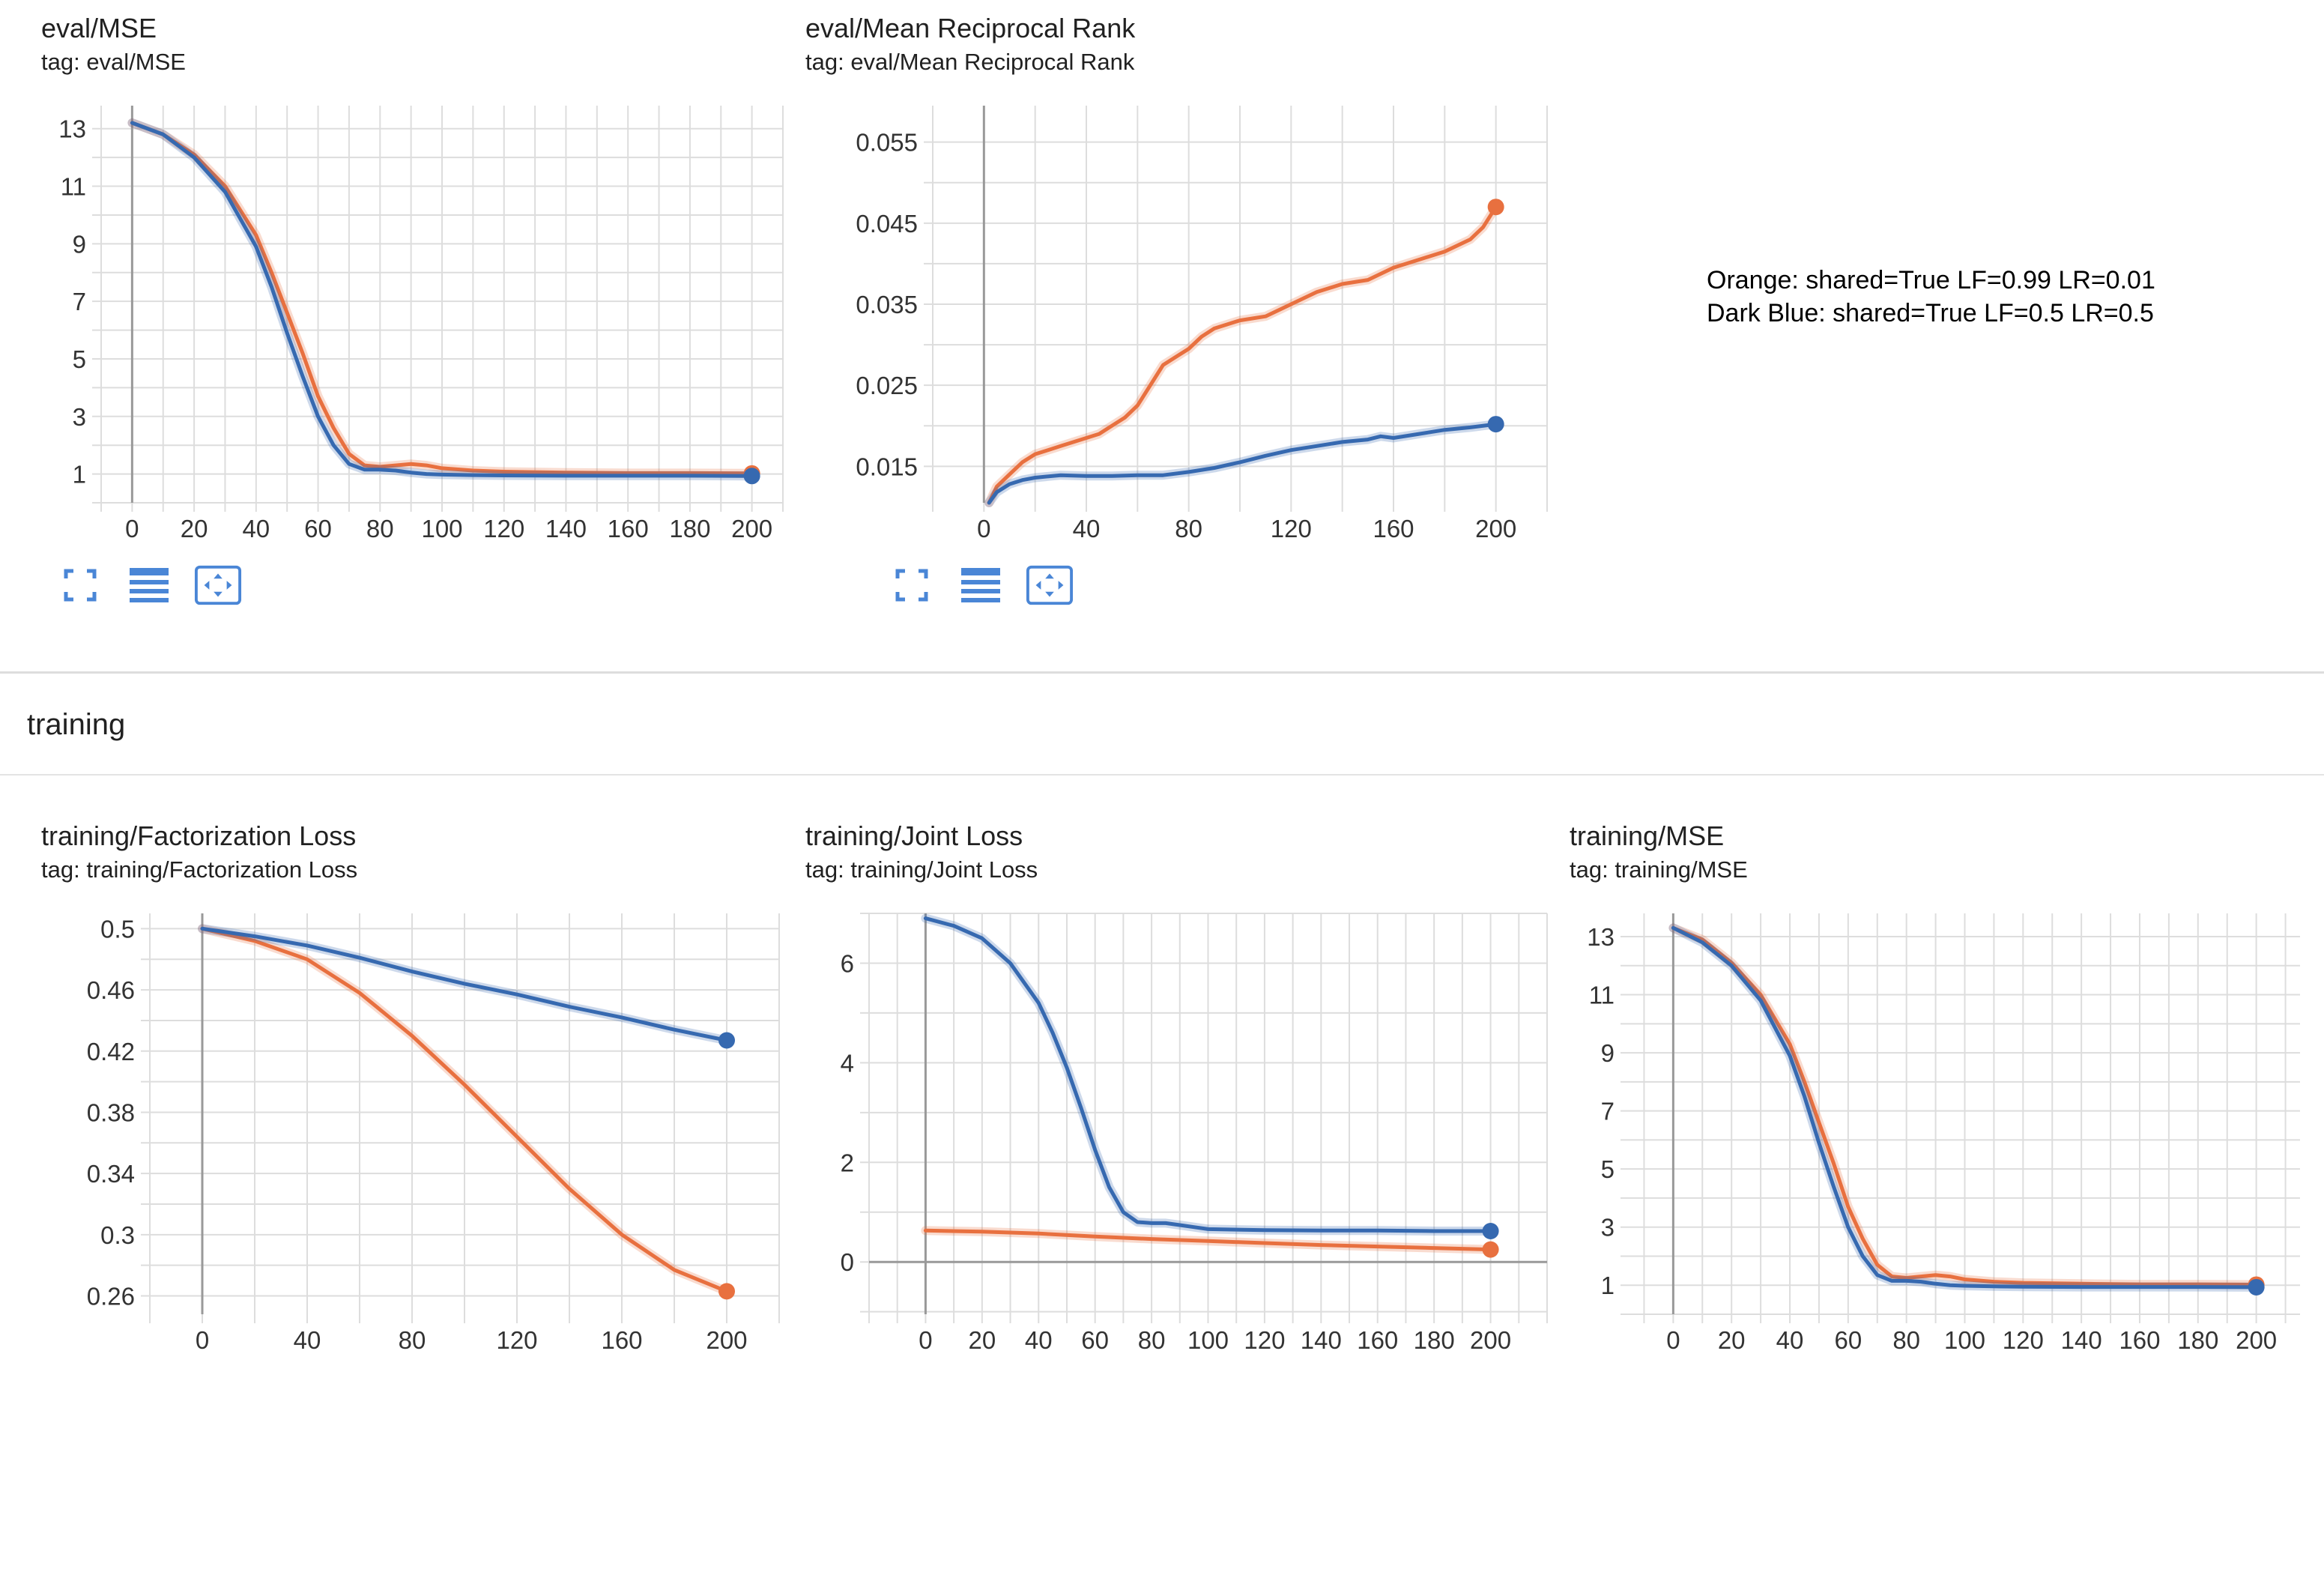 The width and height of the screenshot is (2324, 1569). What do you see at coordinates (117, 929) in the screenshot?
I see `y-tick-label: 0.5` at bounding box center [117, 929].